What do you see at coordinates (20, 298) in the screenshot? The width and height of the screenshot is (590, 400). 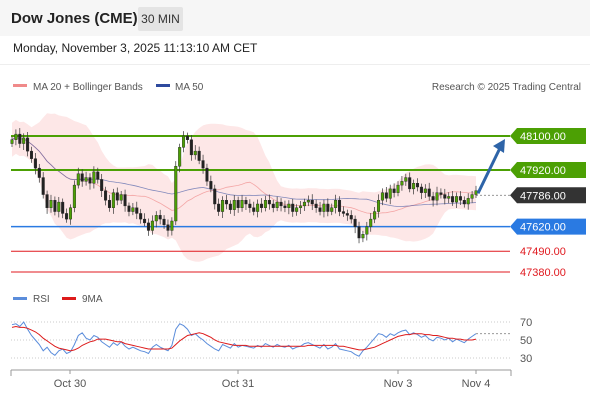 I see `rsi-swatch` at bounding box center [20, 298].